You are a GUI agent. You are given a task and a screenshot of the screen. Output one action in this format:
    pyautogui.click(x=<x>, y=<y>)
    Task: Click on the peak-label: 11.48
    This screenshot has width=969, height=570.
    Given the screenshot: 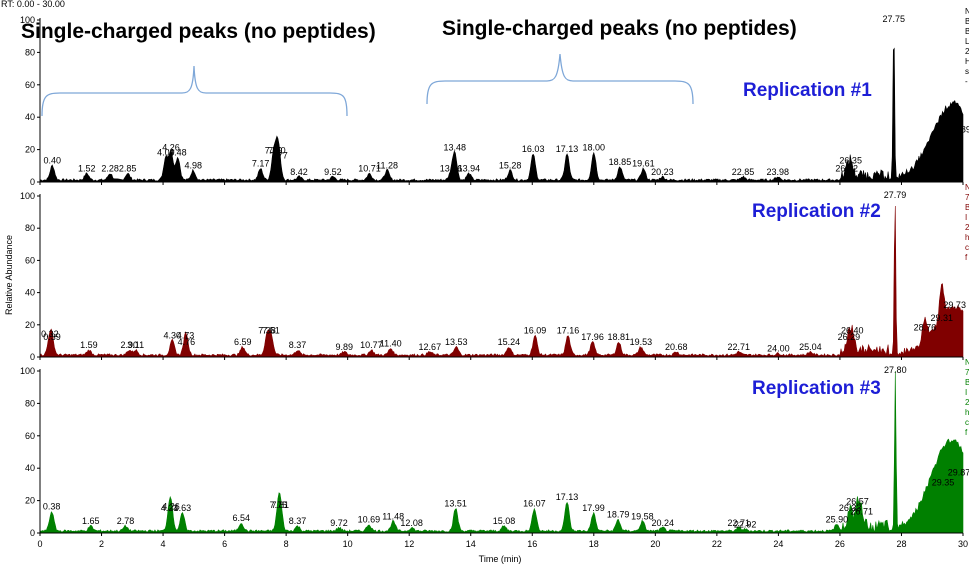 What is the action you would take?
    pyautogui.click(x=393, y=516)
    